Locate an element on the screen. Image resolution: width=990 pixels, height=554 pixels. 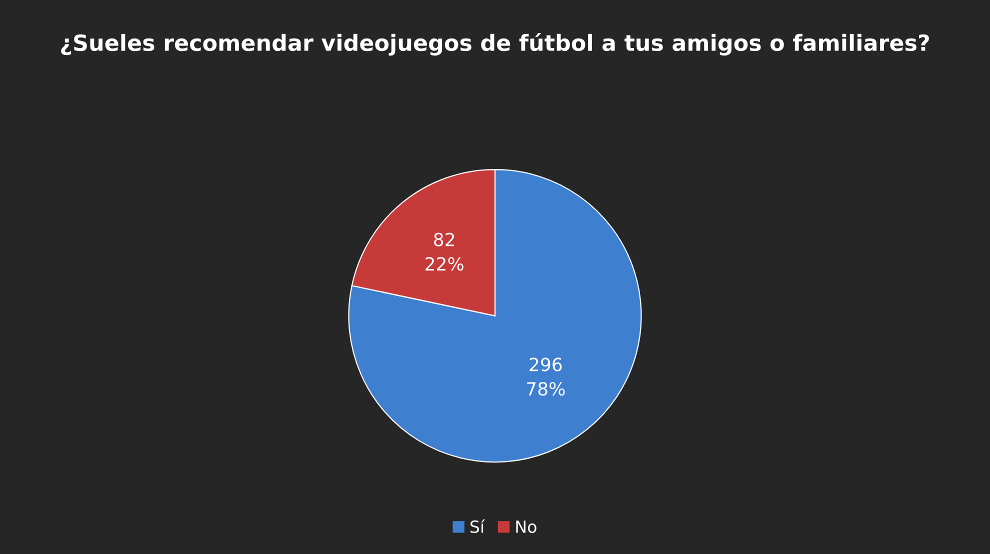
data-label: 82 22% is located at coordinates (445, 251).